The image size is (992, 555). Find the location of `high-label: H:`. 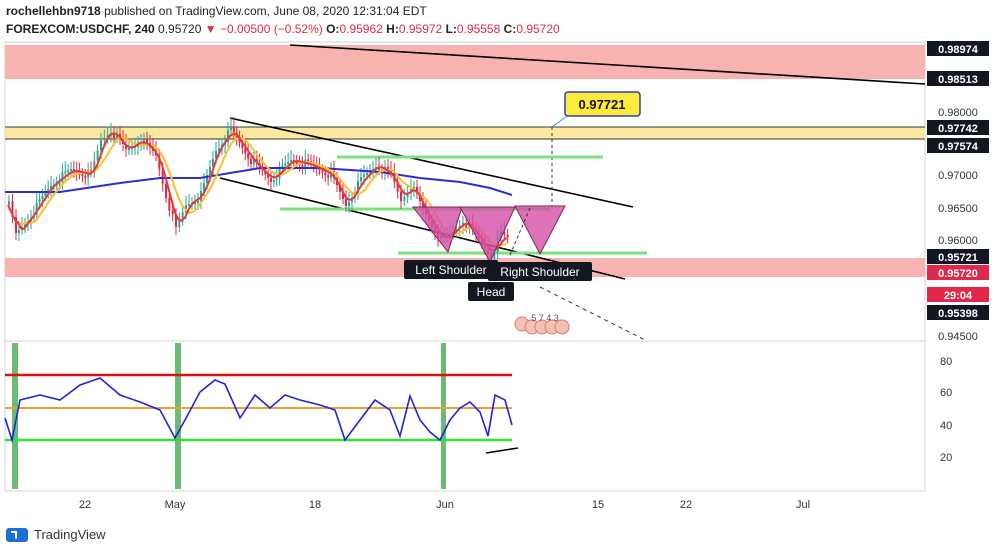

high-label: H: is located at coordinates (392, 29).